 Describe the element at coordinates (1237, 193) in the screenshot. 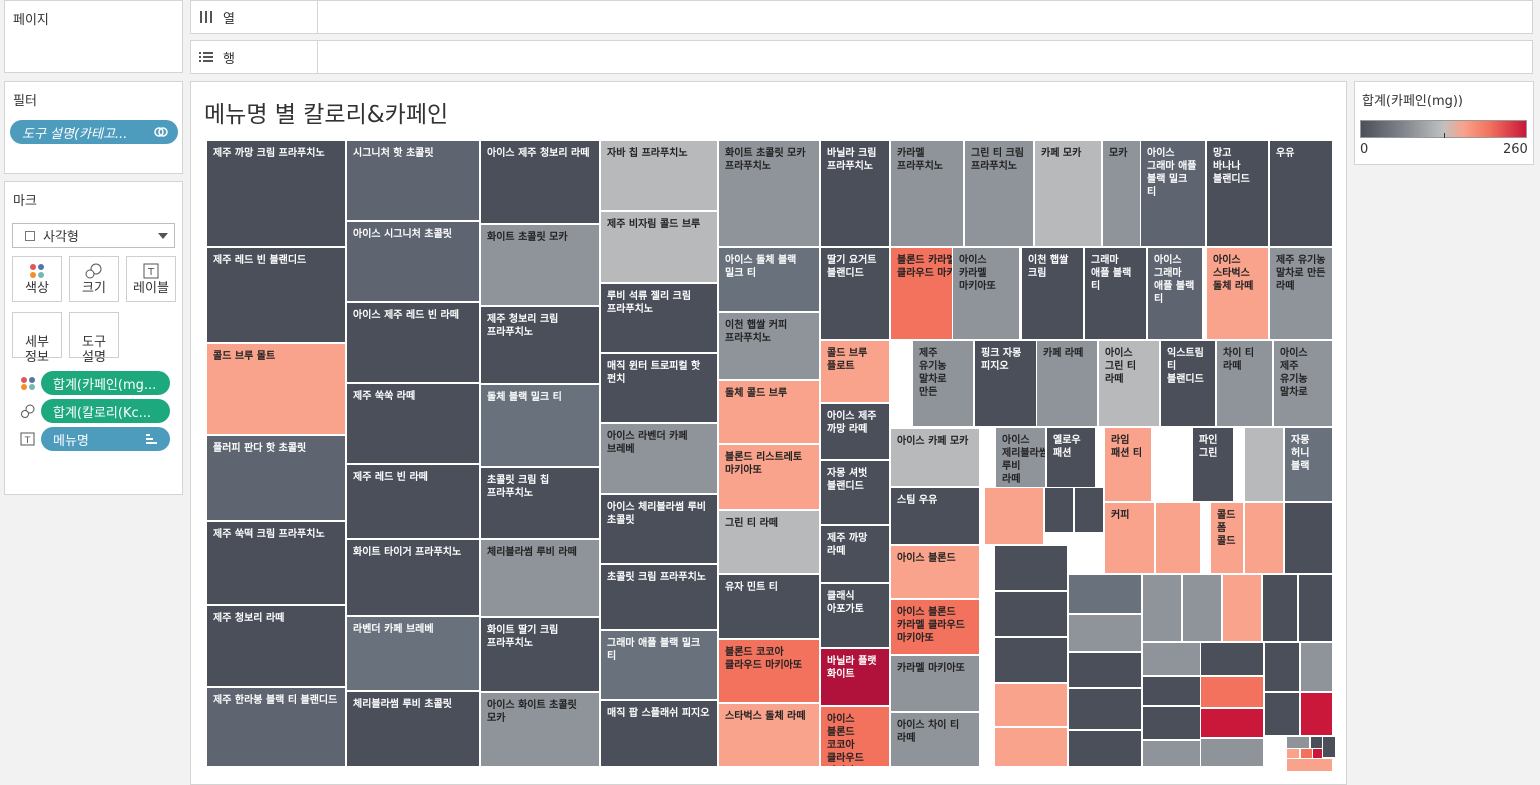

I see `treemap-cell: 망고 바나나 블랜디드` at that location.